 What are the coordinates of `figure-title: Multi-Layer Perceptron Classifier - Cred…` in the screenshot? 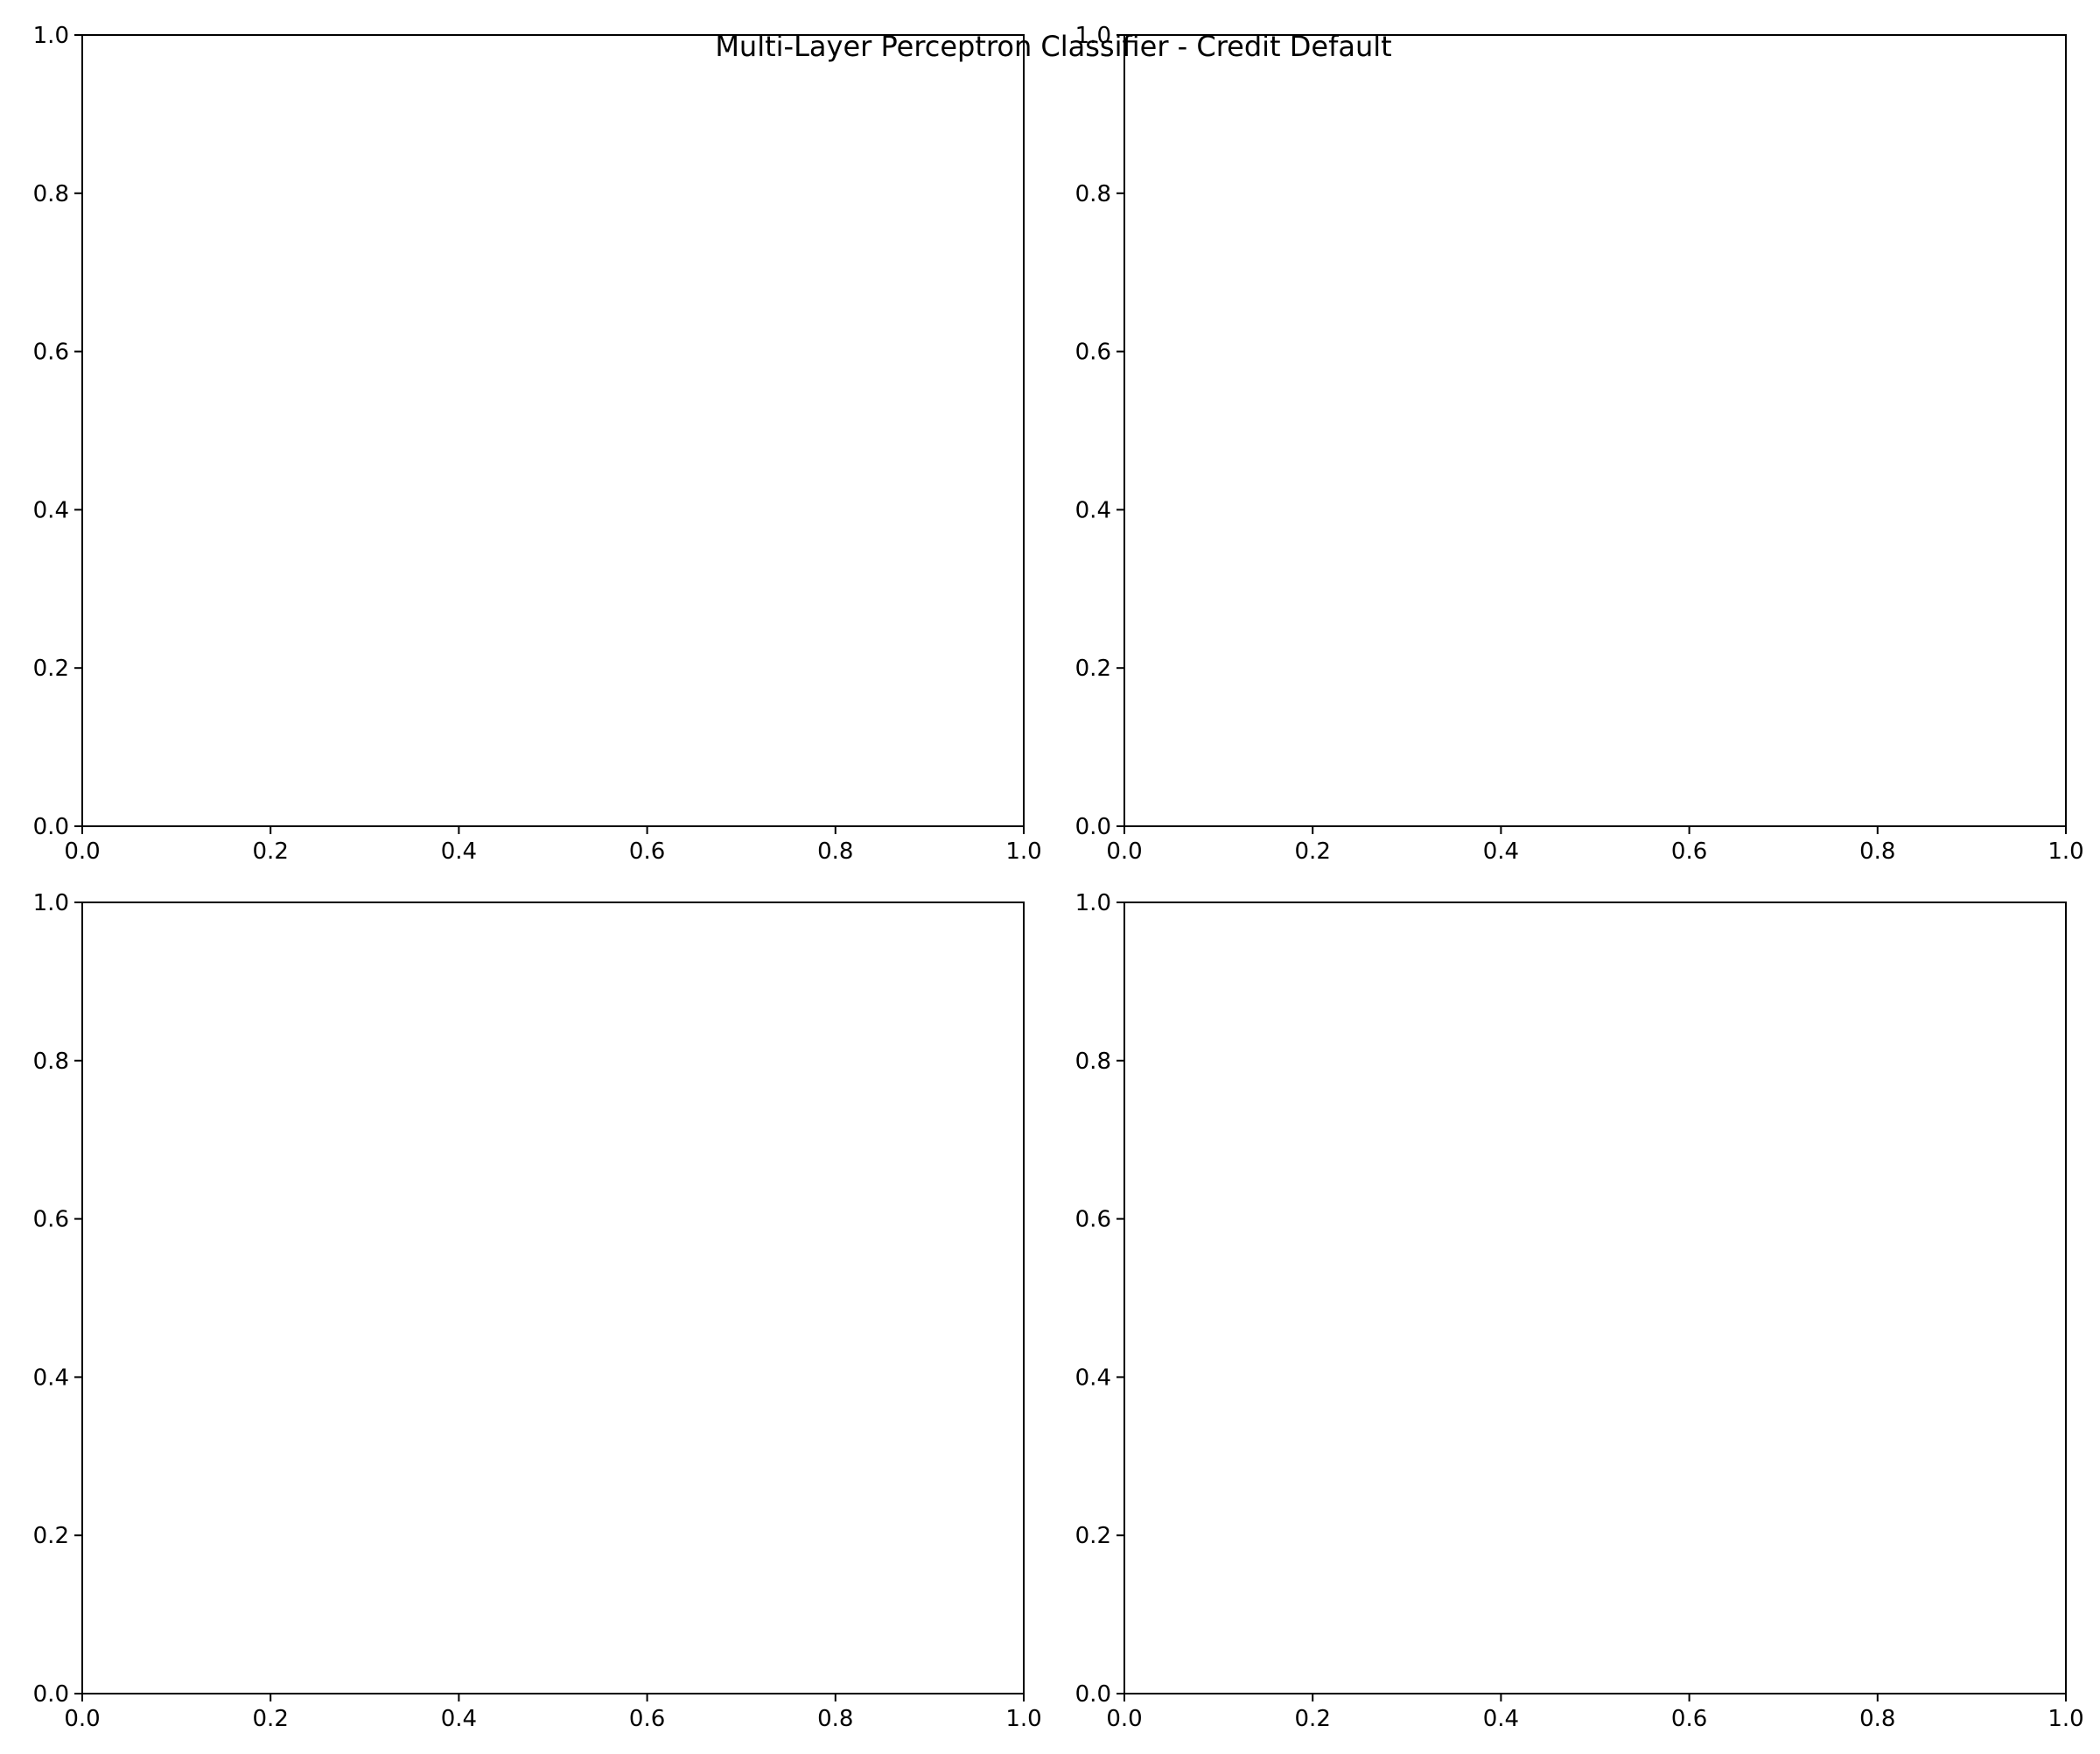 It's located at (1053, 46).